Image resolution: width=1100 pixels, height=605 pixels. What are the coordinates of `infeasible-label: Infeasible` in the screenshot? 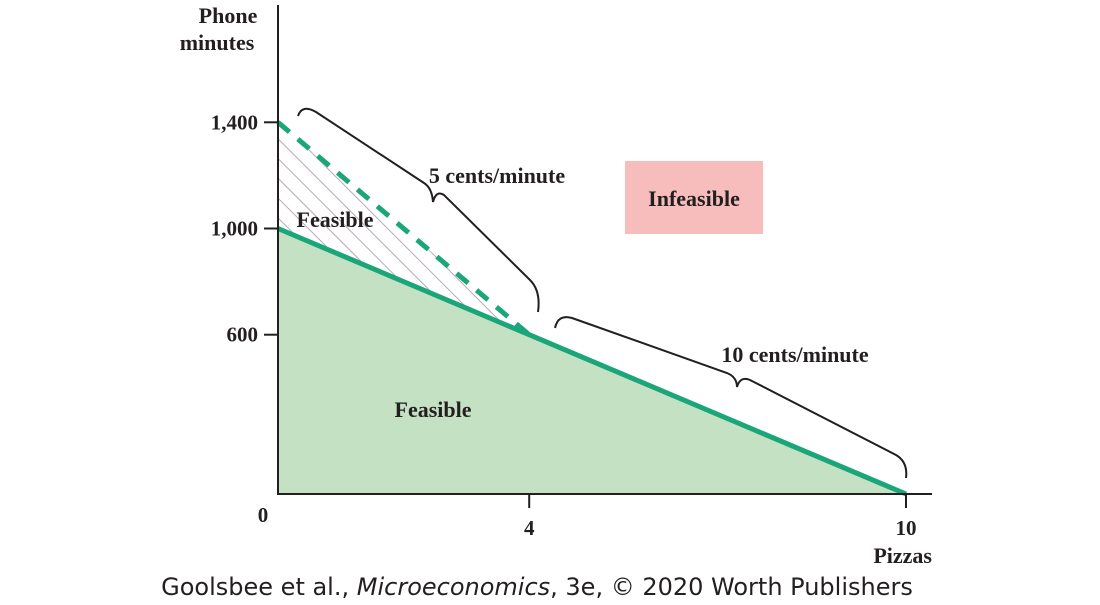 It's located at (694, 198).